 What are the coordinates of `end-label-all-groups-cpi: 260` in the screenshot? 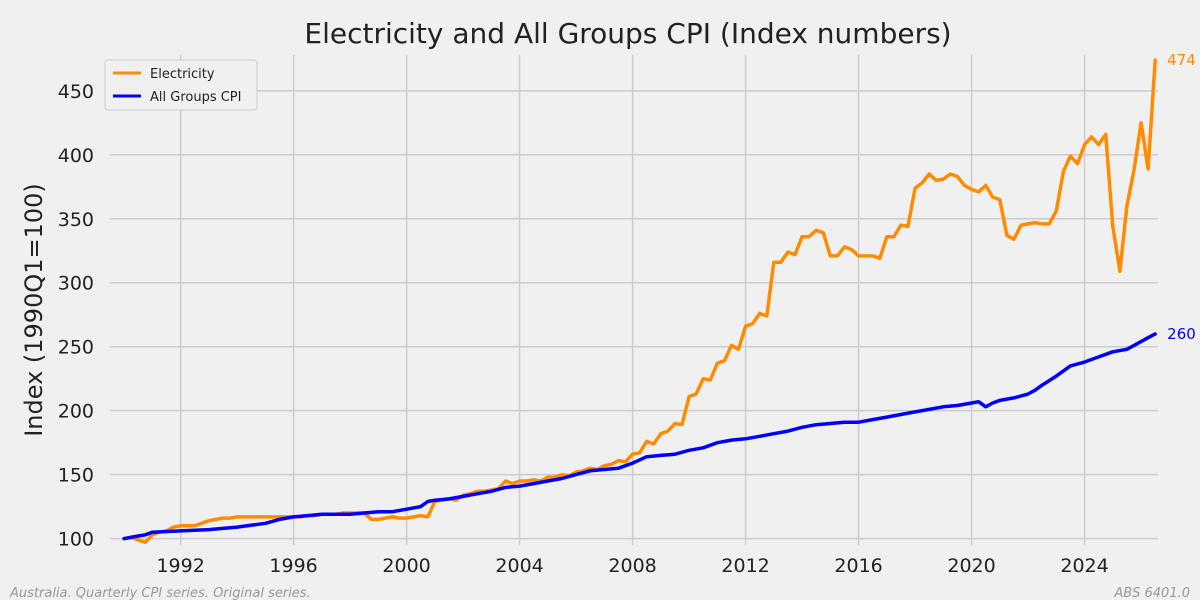 It's located at (1181, 334).